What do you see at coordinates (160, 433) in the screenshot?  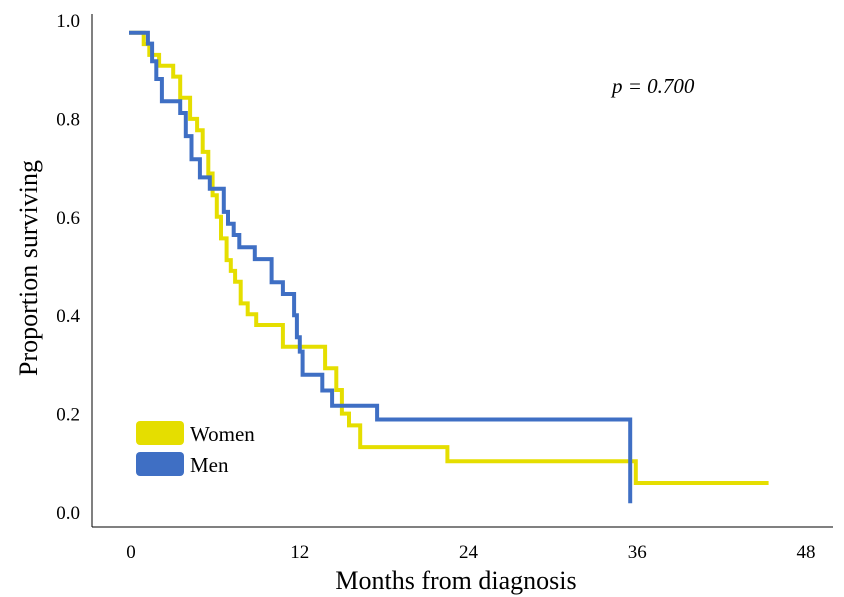 I see `legend-swatch-women` at bounding box center [160, 433].